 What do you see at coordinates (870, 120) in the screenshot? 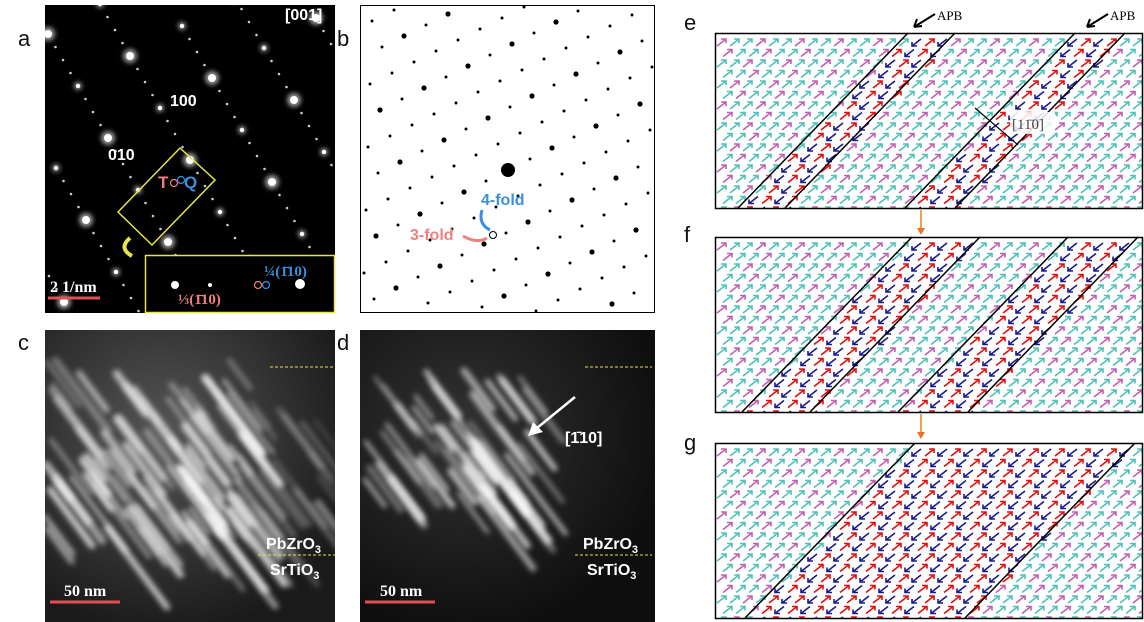
I see `apb-line` at bounding box center [870, 120].